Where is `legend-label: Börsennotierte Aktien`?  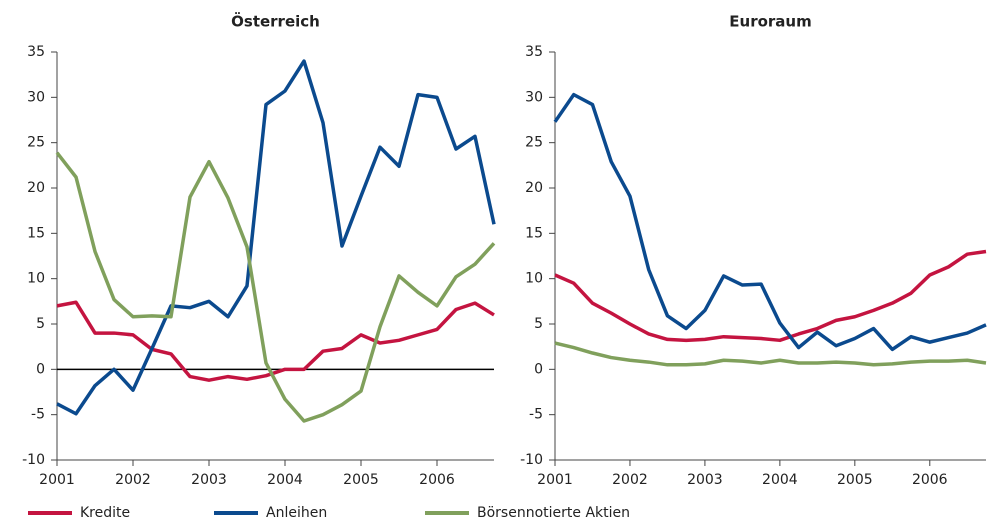 legend-label: Börsennotierte Aktien is located at coordinates (553, 513).